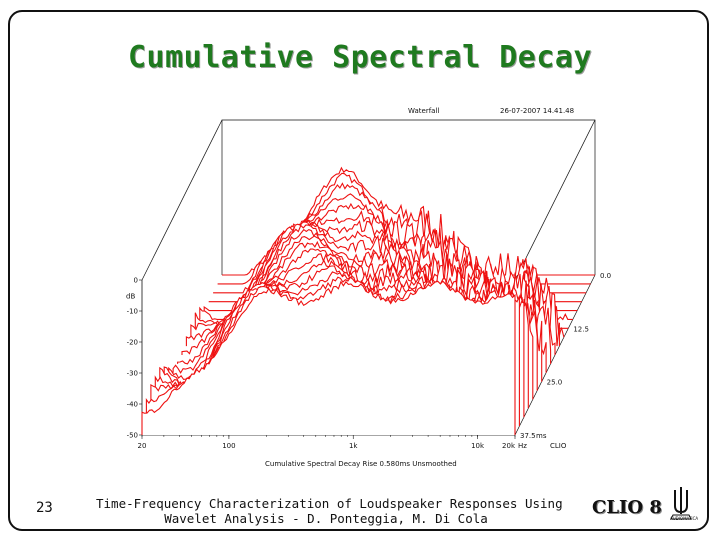 The height and width of the screenshot is (540, 720). What do you see at coordinates (558, 446) in the screenshot?
I see `clio-brand-mark: CLIO` at bounding box center [558, 446].